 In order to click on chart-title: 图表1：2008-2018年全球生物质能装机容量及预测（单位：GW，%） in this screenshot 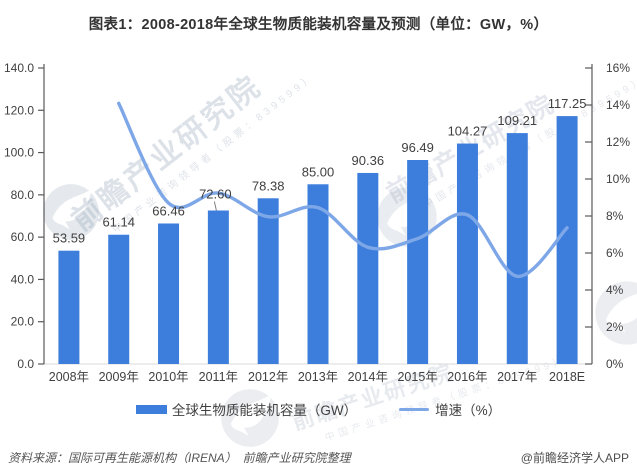, I will do `click(318, 25)`.